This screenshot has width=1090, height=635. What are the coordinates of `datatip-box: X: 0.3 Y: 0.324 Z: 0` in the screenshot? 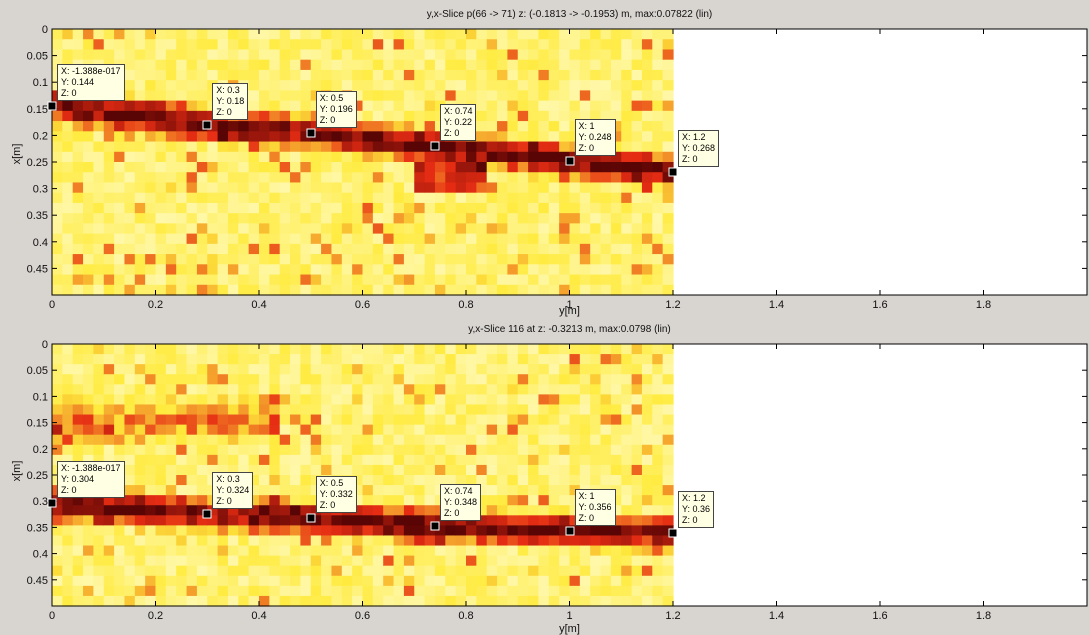 It's located at (233, 490).